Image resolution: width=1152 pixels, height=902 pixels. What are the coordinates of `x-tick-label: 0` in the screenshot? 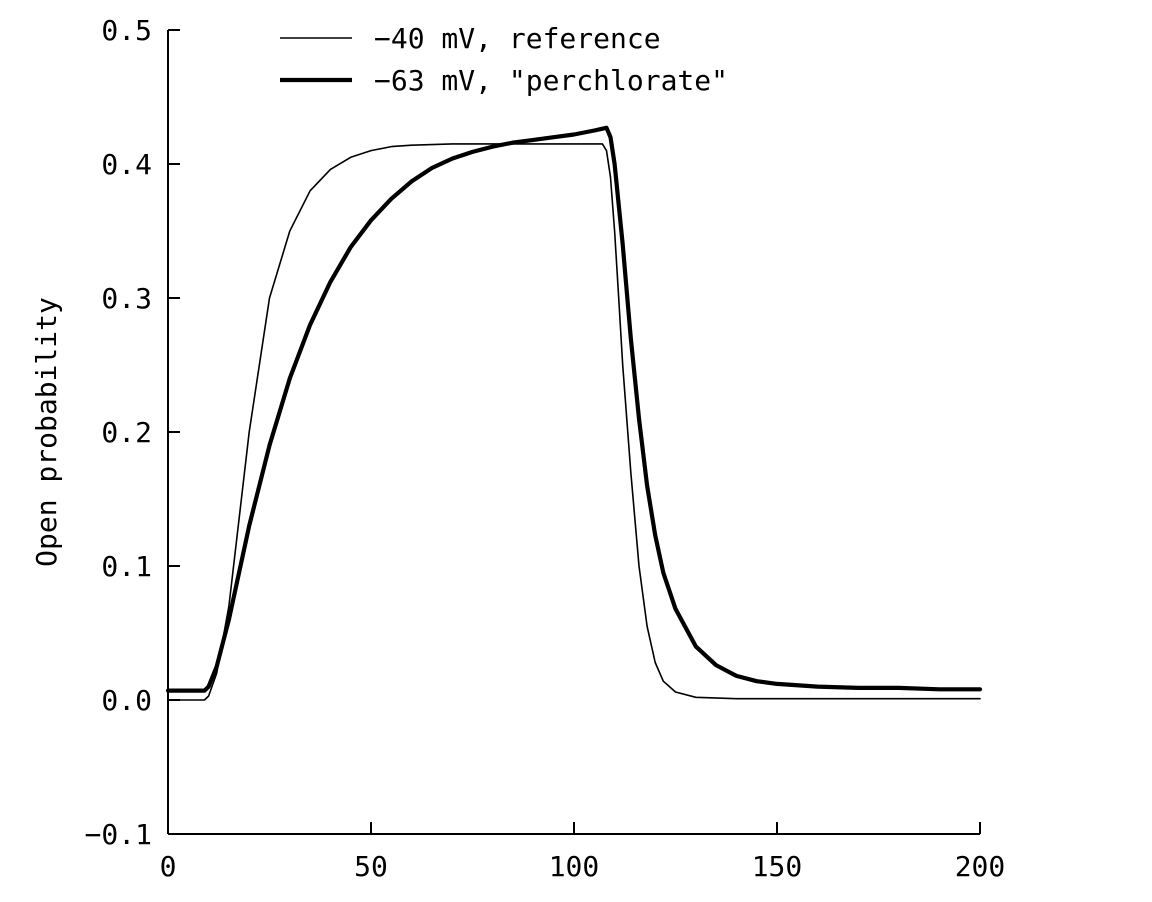 It's located at (168, 866).